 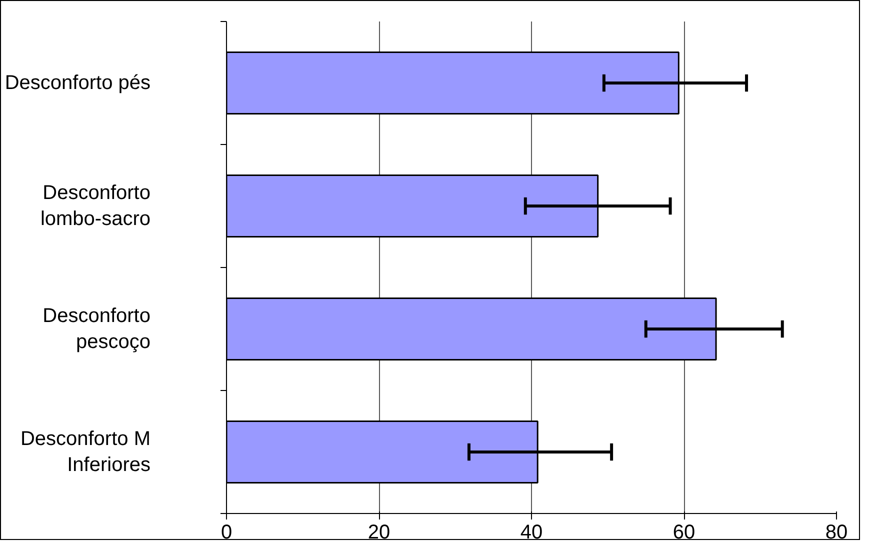 What do you see at coordinates (77, 83) in the screenshot?
I see `y-tick-label: Desconforto pés` at bounding box center [77, 83].